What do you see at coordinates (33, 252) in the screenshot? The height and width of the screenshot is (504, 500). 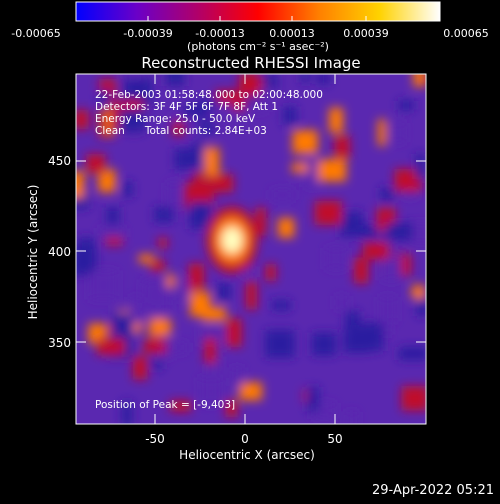 I see `y-axis-label: Heliocentric Y (arcsec)` at bounding box center [33, 252].